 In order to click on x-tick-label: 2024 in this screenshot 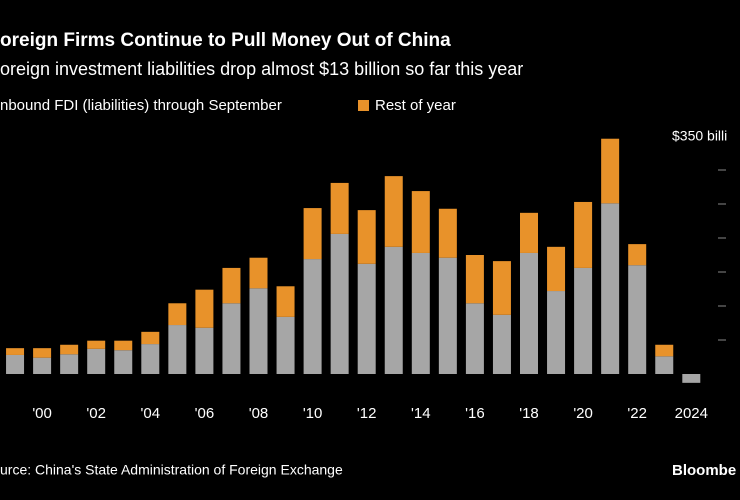, I will do `click(691, 413)`.